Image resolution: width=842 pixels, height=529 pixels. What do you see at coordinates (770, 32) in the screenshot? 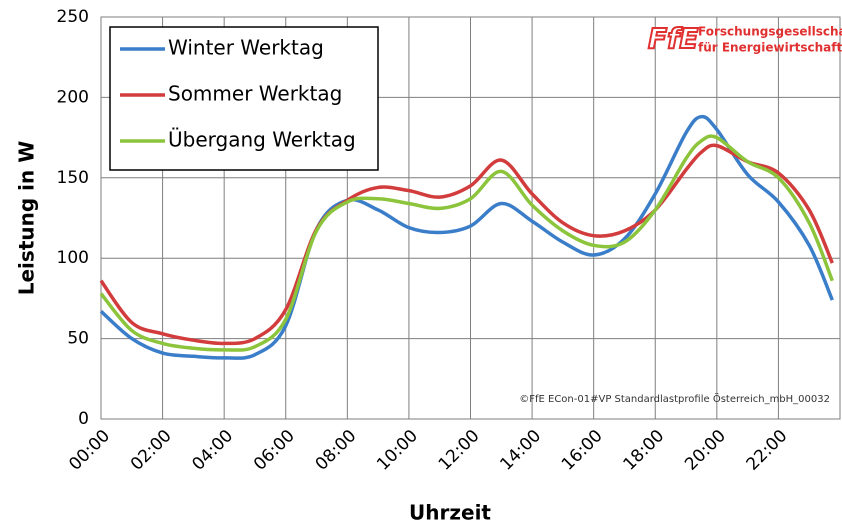
I see `logo-text: Forschungsgesellschaft` at bounding box center [770, 32].